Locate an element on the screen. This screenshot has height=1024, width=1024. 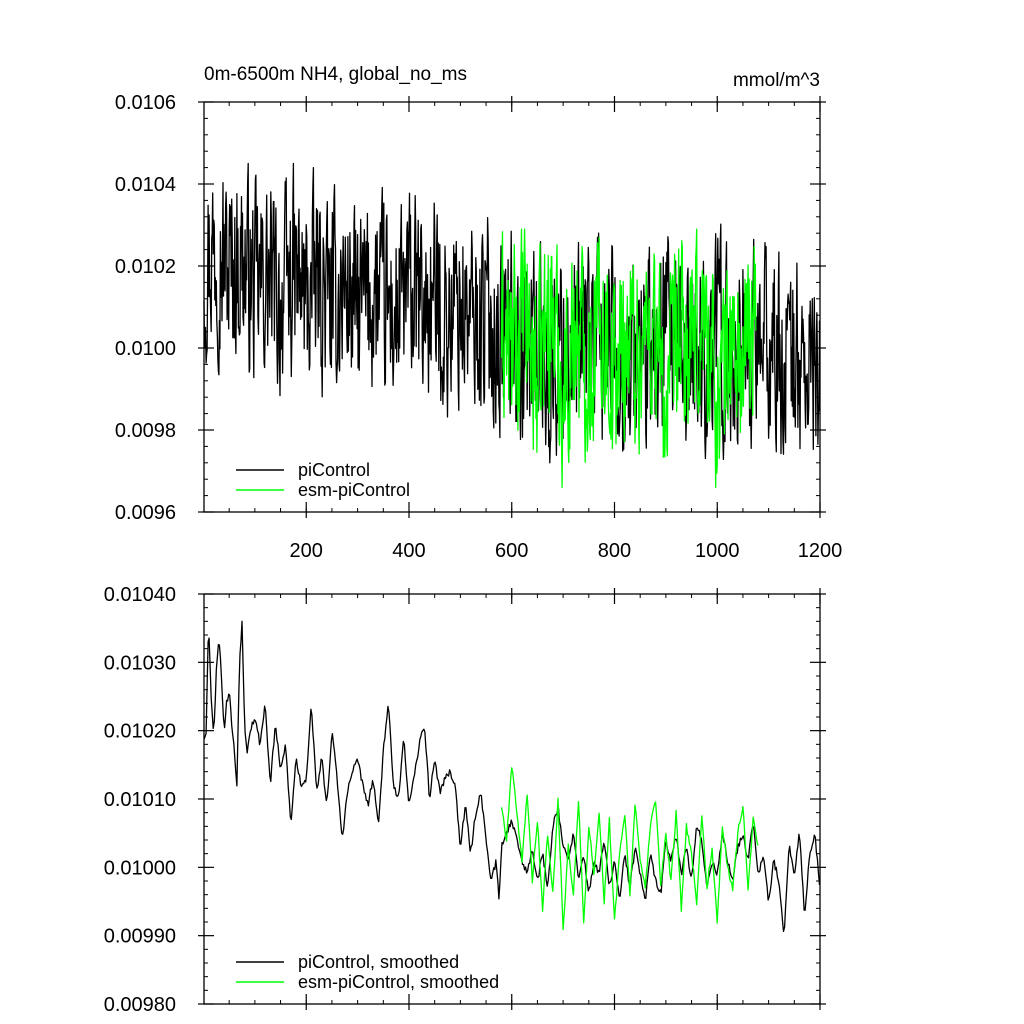
y-tick-label: 0.0098 is located at coordinates (145, 431).